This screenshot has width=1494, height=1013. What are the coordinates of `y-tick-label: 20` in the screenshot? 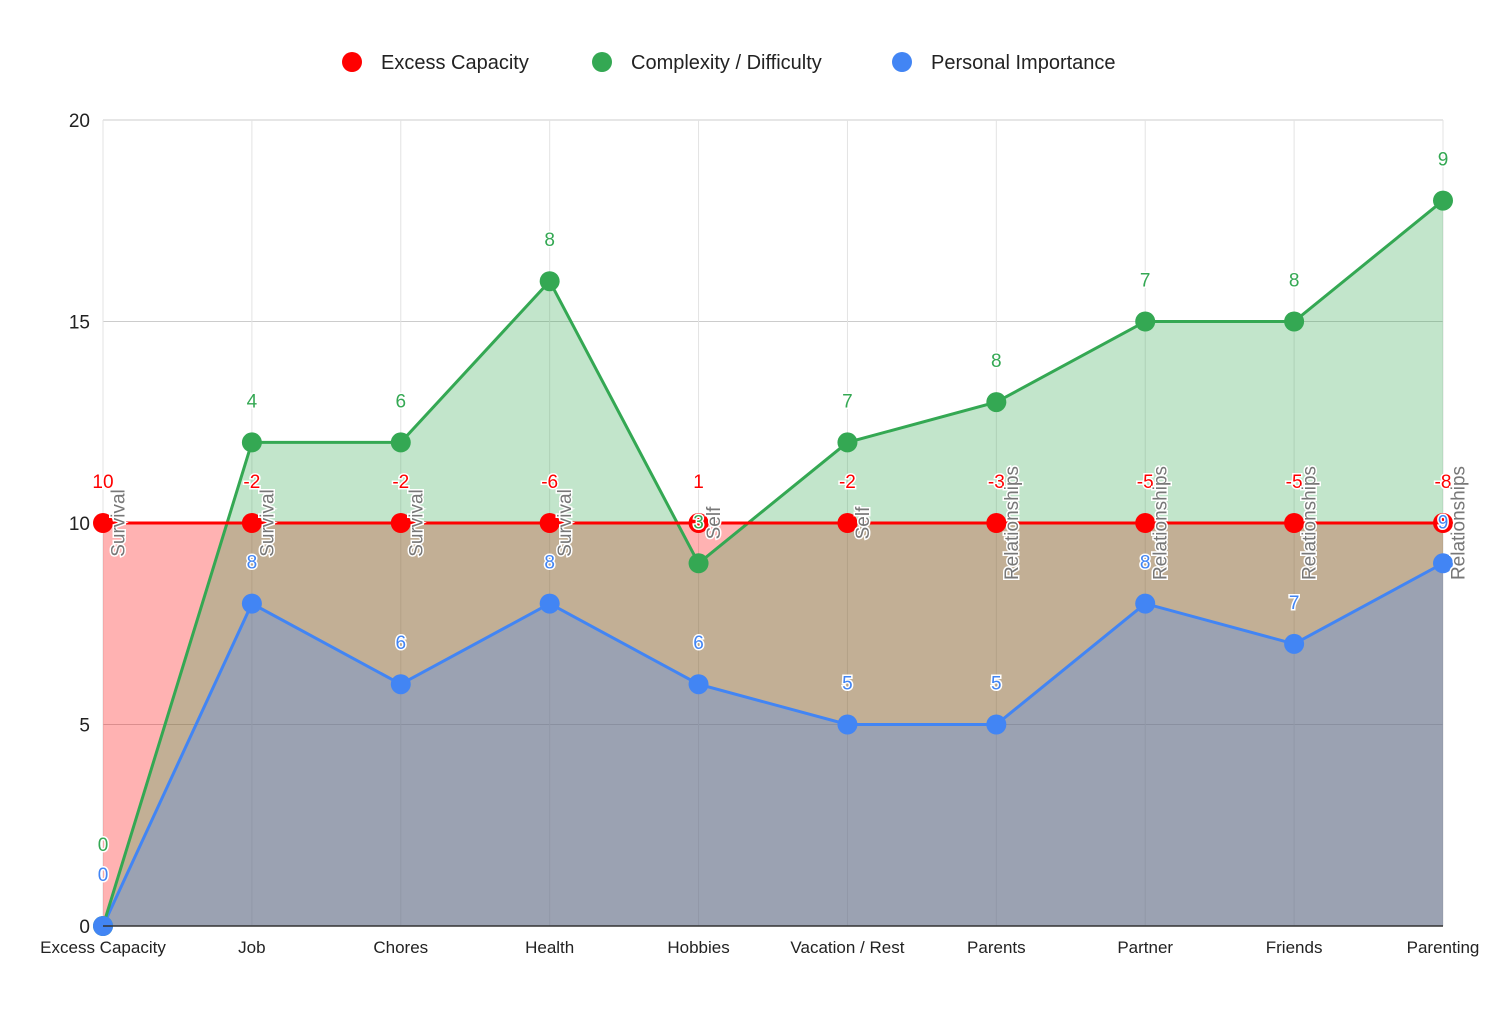 It's located at (79, 121).